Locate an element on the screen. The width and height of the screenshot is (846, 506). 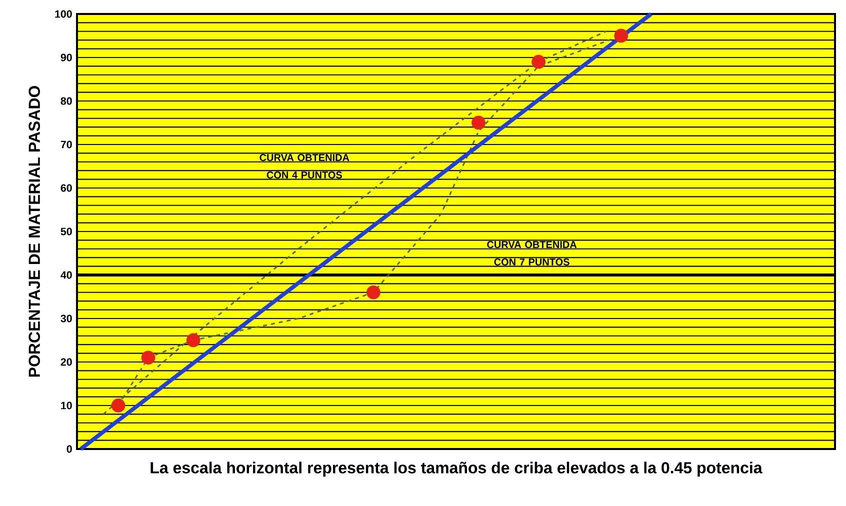
x-axis-title: La escala horizontal representa los tamaños de criba elevados a la 0.45 potencia is located at coordinates (456, 469).